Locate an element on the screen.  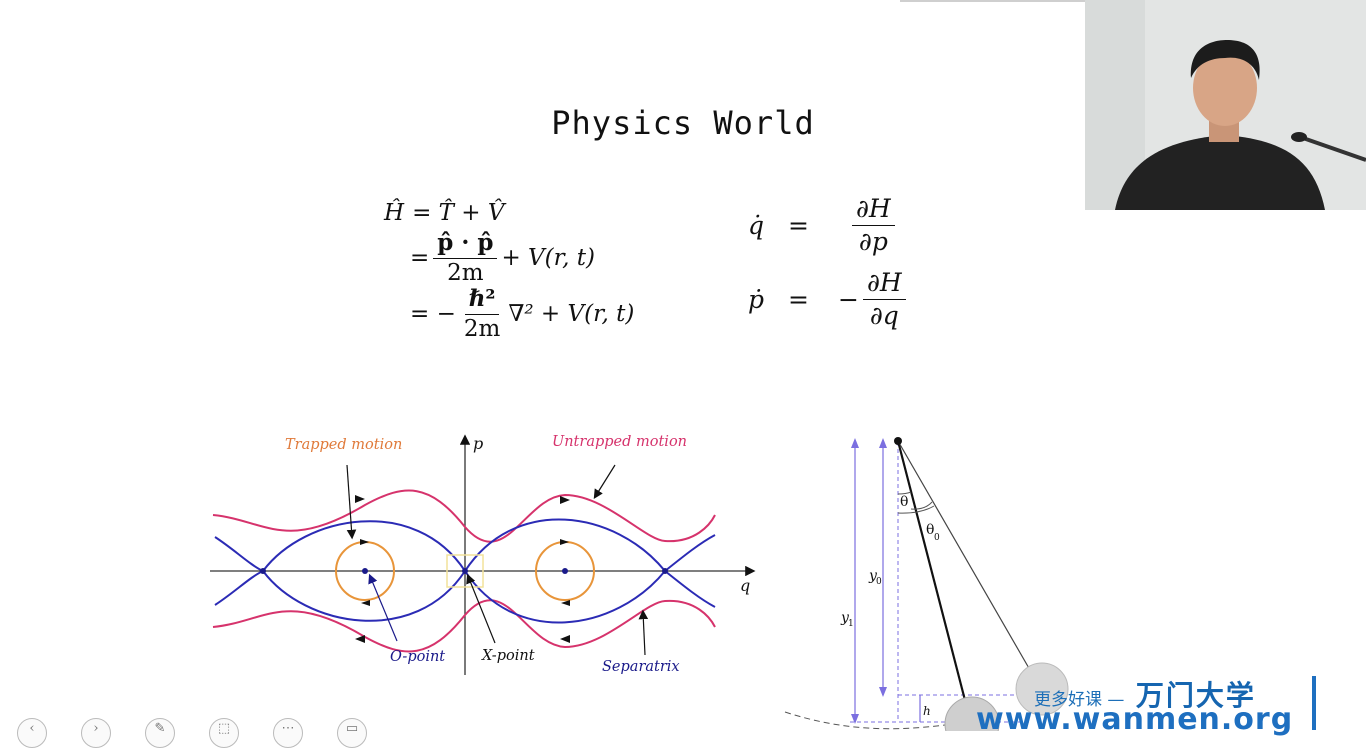
kinetic-numerator: p̂ · p̂ is located at coordinates (465, 244).